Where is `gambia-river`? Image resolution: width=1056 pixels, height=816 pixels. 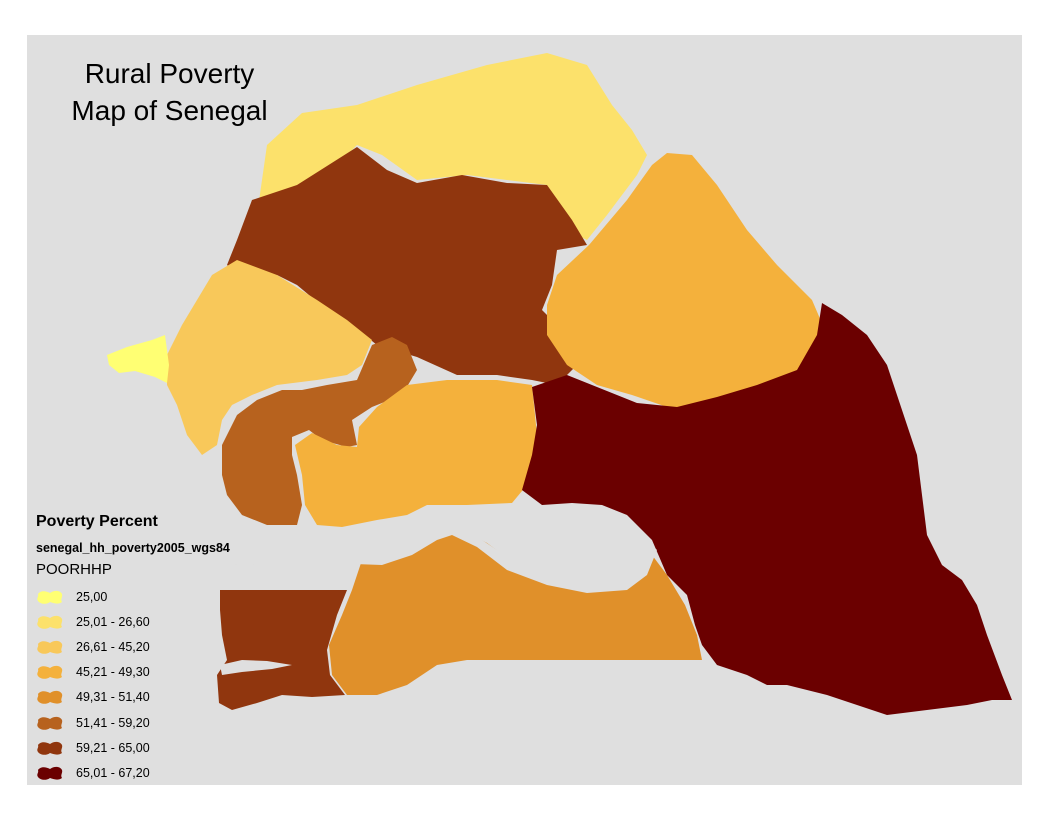 gambia-river is located at coordinates (439, 555).